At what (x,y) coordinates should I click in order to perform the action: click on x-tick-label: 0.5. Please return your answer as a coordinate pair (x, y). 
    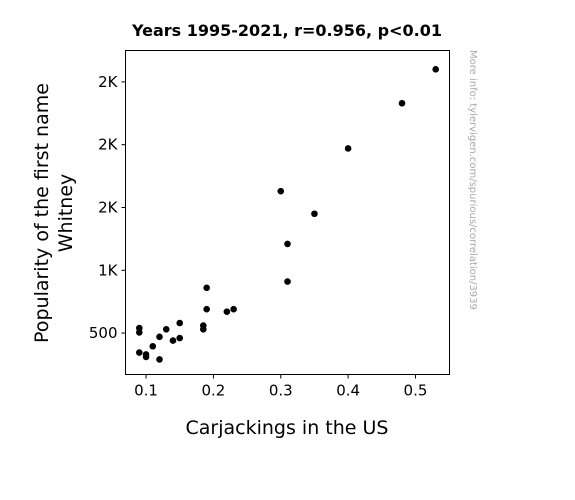
    Looking at the image, I should click on (416, 391).